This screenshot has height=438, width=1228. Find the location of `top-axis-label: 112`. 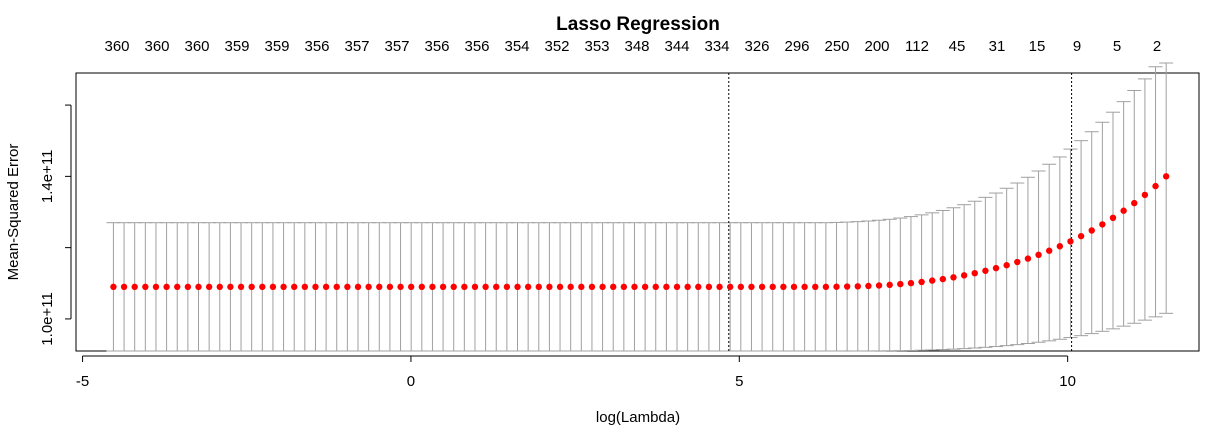

top-axis-label: 112 is located at coordinates (917, 46).